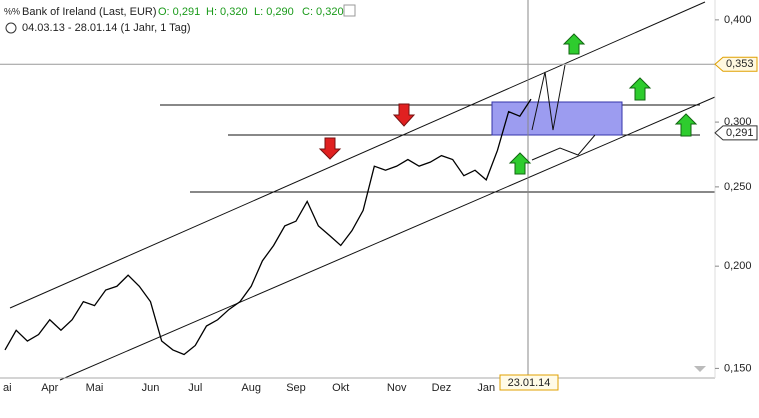 This screenshot has height=418, width=759. Describe the element at coordinates (740, 133) in the screenshot. I see `price-marker-label: 0,291` at that location.